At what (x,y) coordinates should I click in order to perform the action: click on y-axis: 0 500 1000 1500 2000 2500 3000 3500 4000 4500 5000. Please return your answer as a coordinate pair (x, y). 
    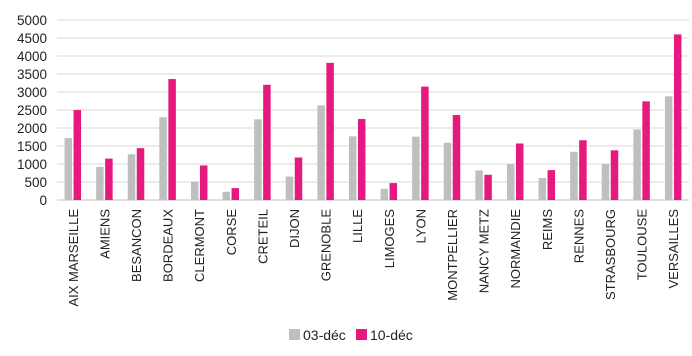
    Looking at the image, I should click on (32, 110).